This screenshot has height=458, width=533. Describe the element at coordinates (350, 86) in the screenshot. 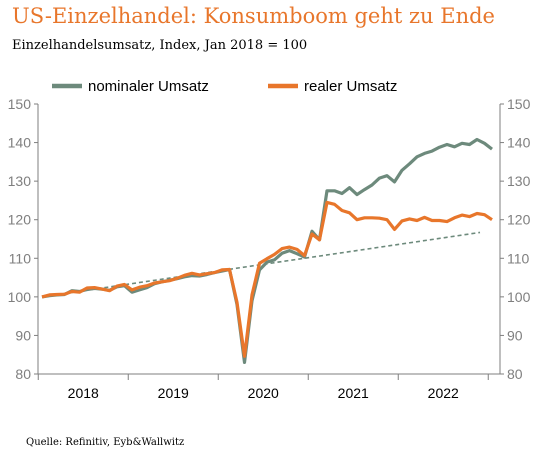

I see `legend-realer-umsatz-label: realer Umsatz` at that location.